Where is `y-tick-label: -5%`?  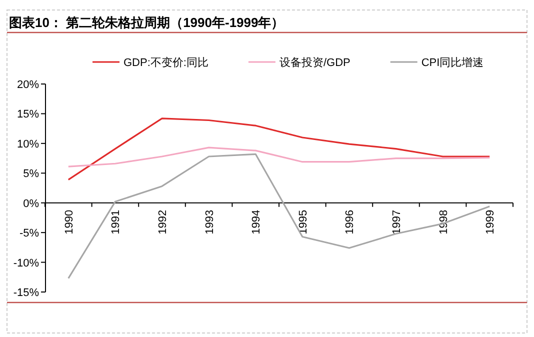 y-tick-label: -5% is located at coordinates (29, 234).